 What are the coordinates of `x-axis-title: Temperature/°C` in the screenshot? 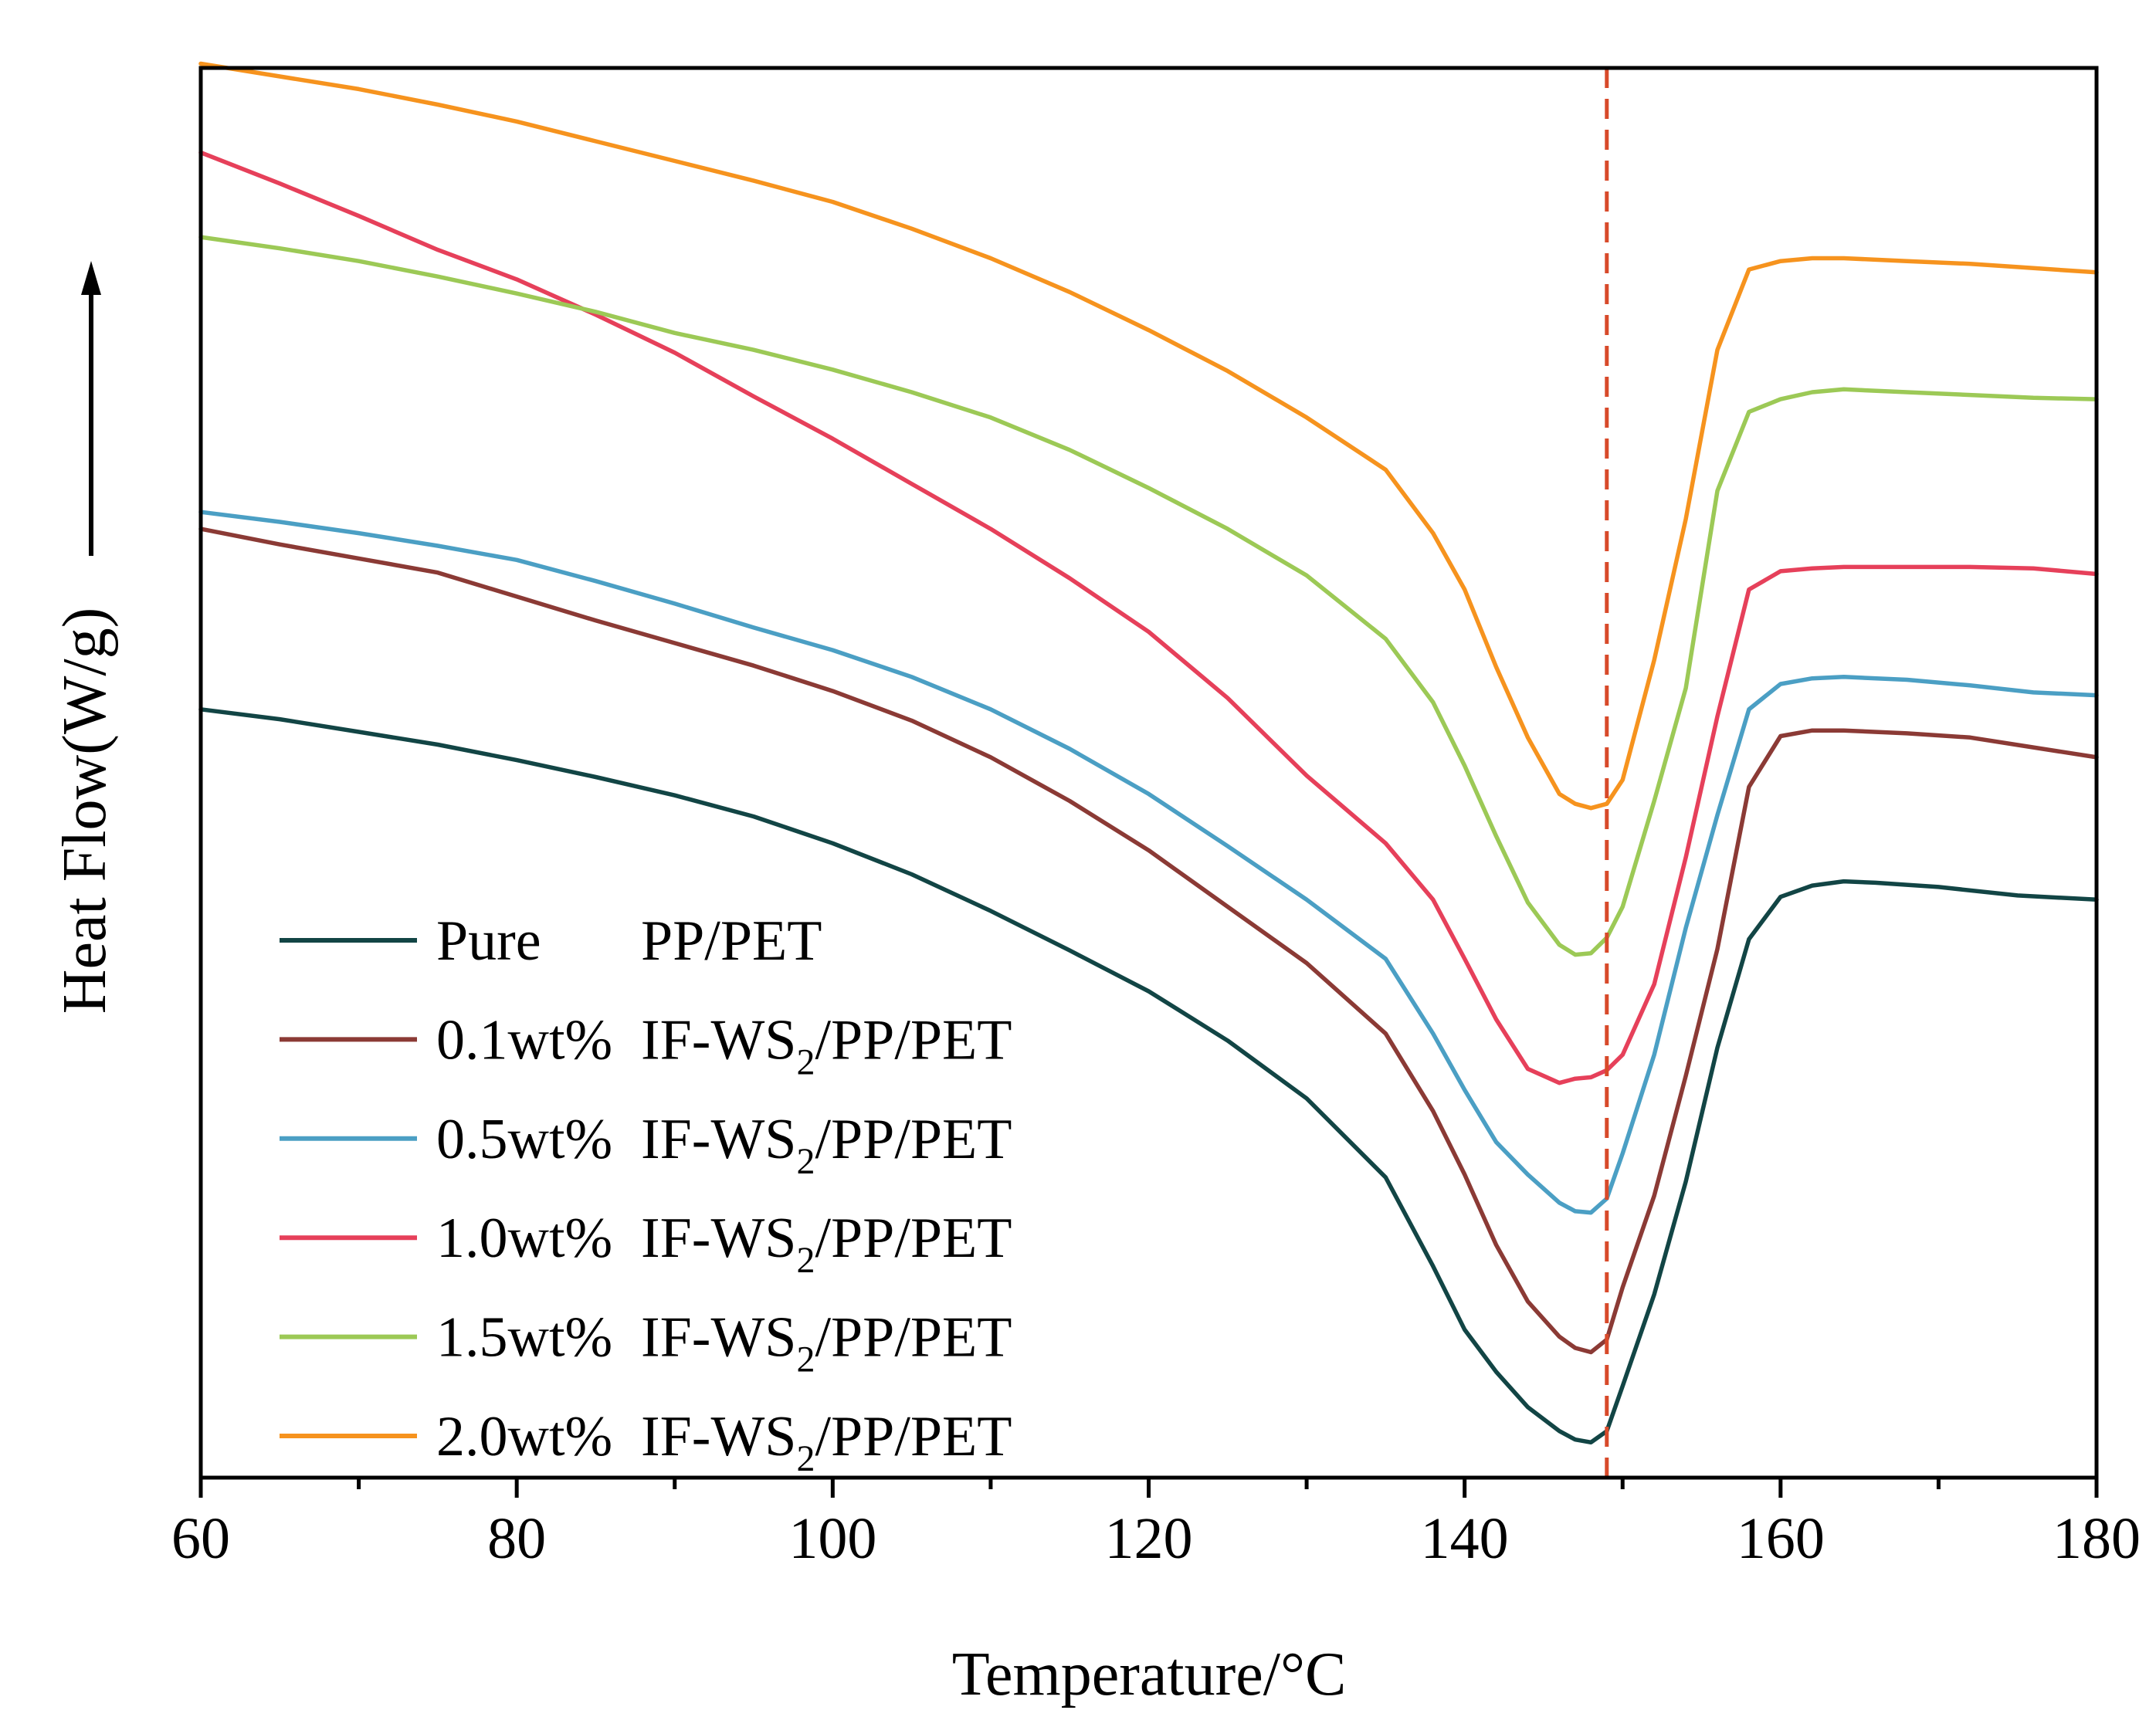 It's located at (1149, 1674).